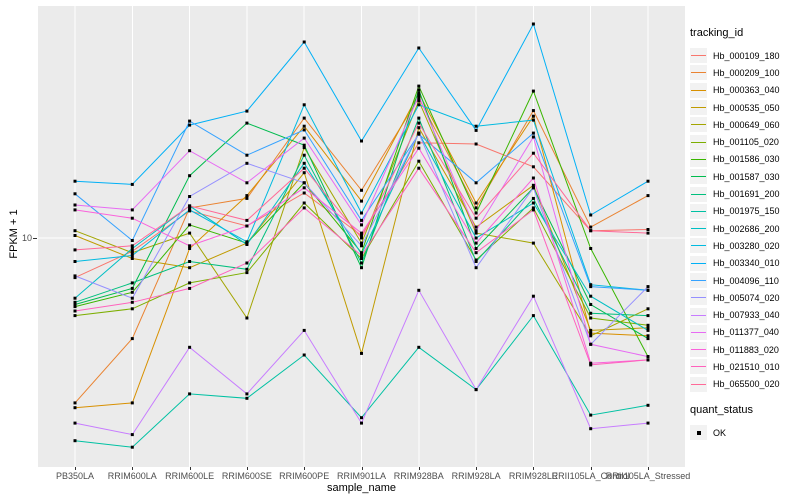  Describe the element at coordinates (746, 384) in the screenshot. I see `legend-item-label: Hb_065500_020` at that location.